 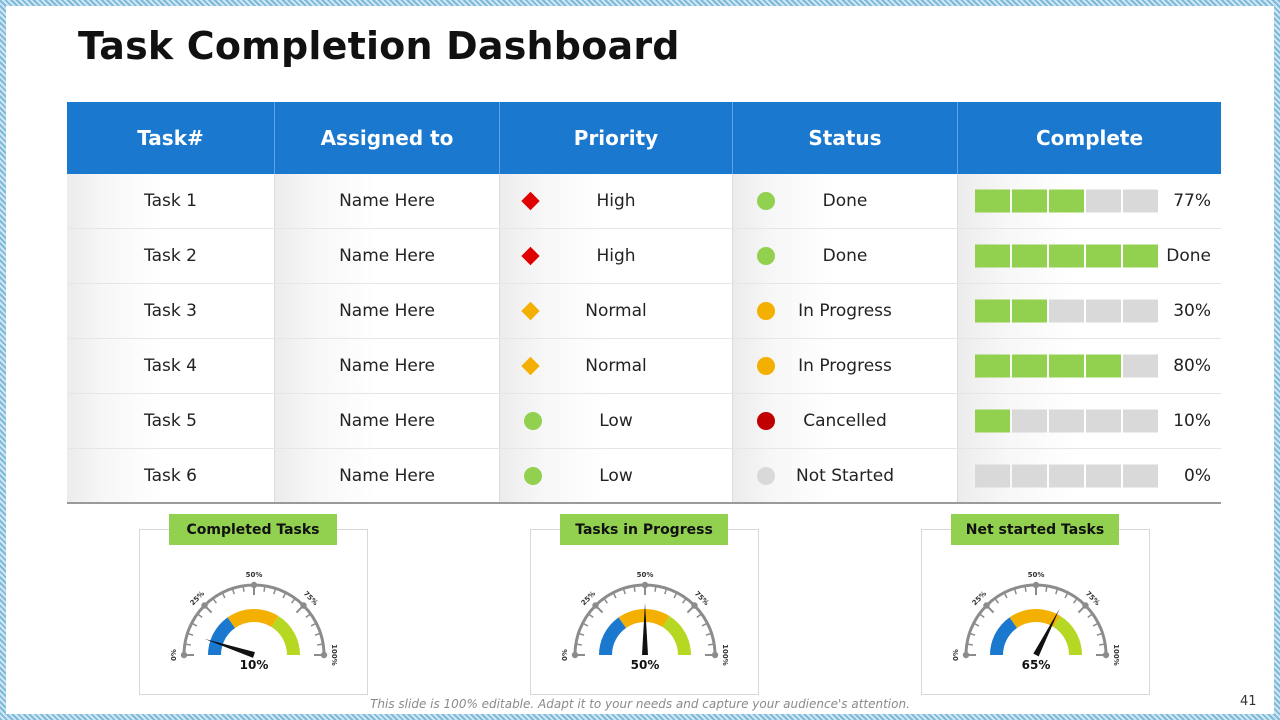 I want to click on cell-priority-text: Normal, so click(x=616, y=366).